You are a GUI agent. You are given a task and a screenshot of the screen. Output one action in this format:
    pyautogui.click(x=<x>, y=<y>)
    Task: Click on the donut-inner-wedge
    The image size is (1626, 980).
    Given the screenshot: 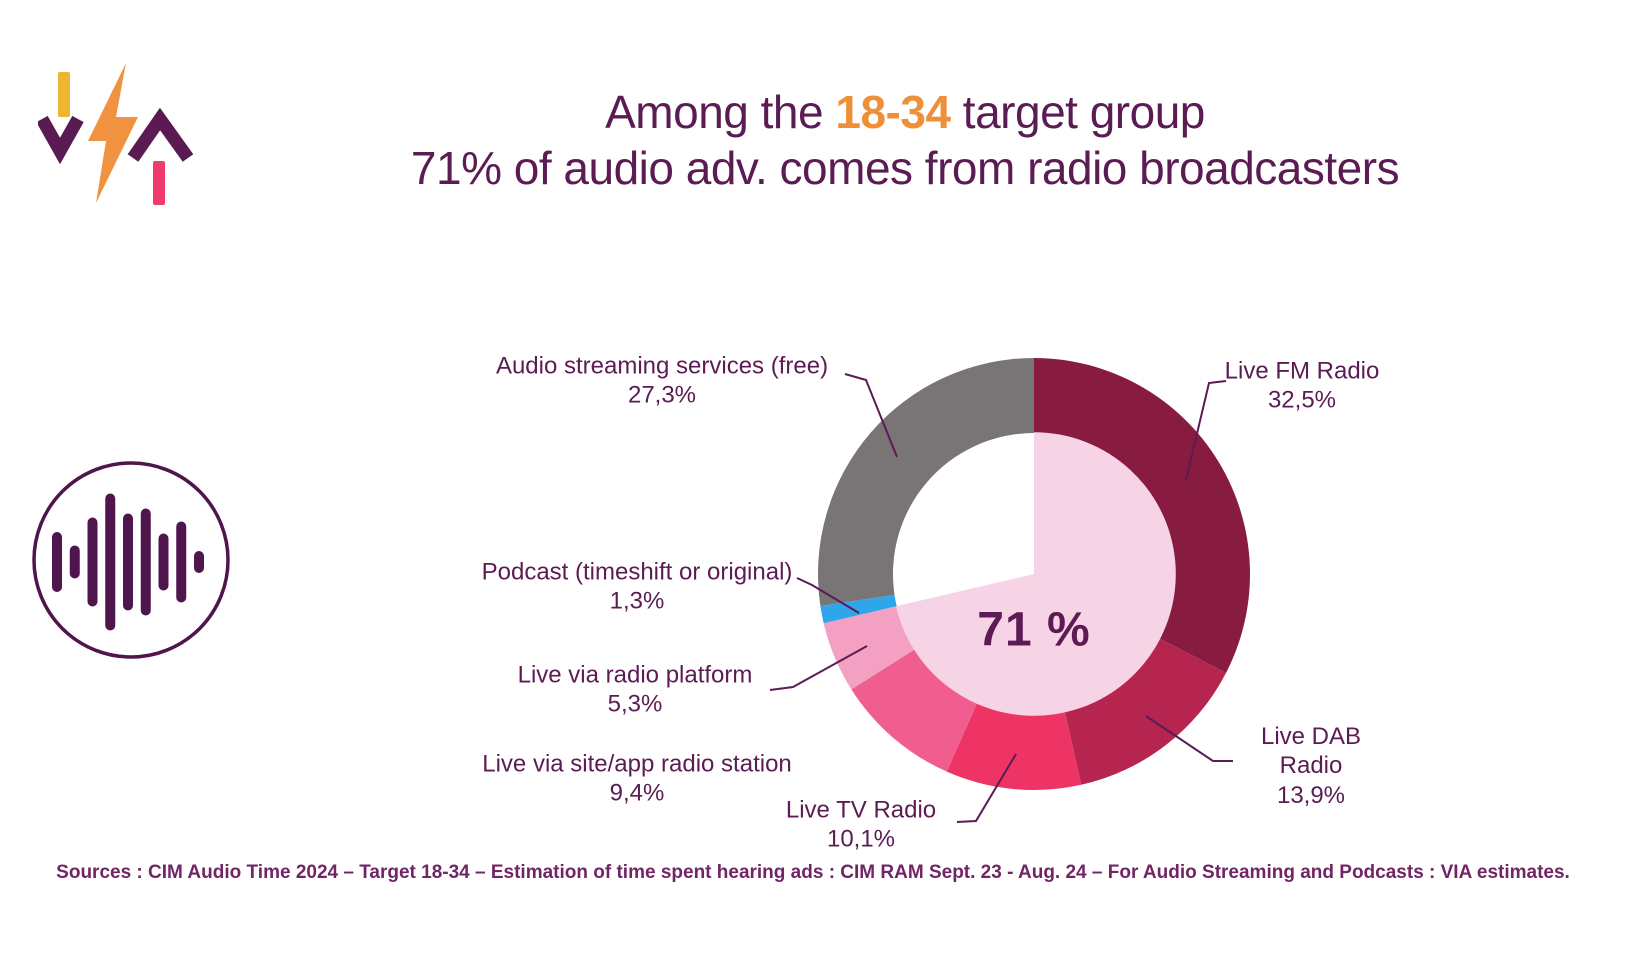 What is the action you would take?
    pyautogui.click(x=1035, y=574)
    